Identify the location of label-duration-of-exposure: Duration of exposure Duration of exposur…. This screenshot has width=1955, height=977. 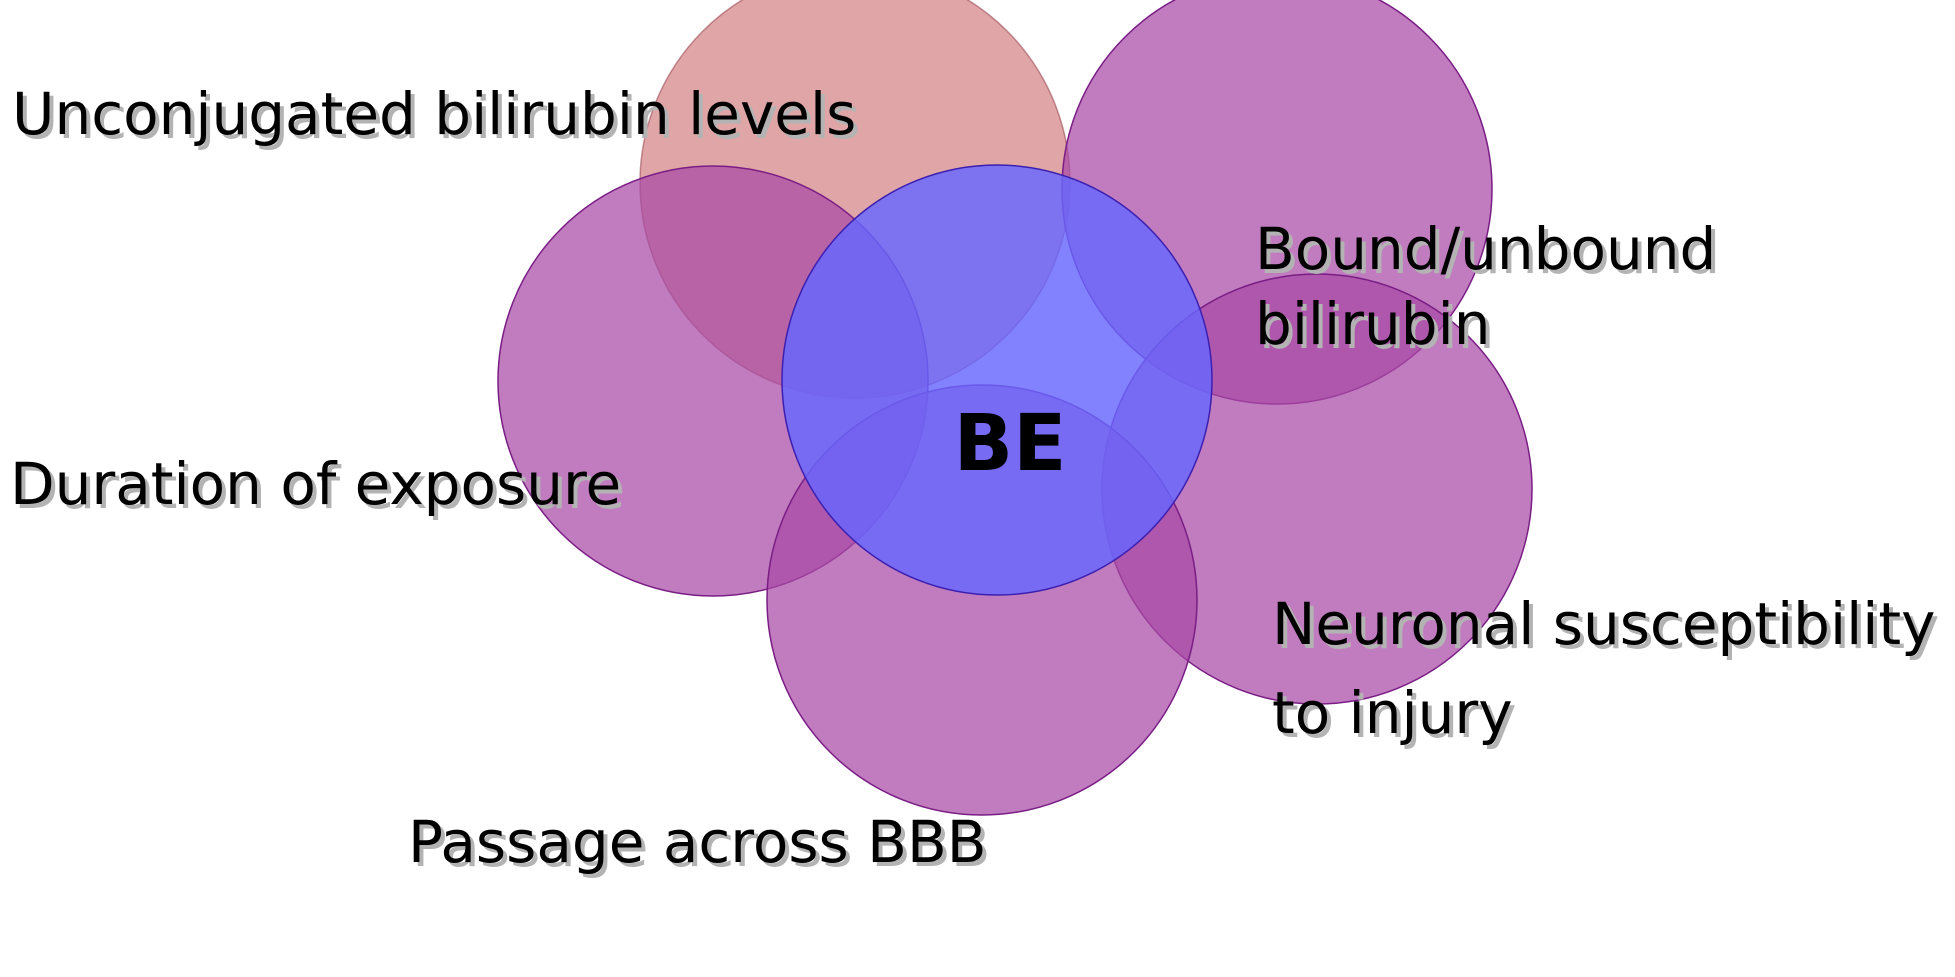
(317, 486).